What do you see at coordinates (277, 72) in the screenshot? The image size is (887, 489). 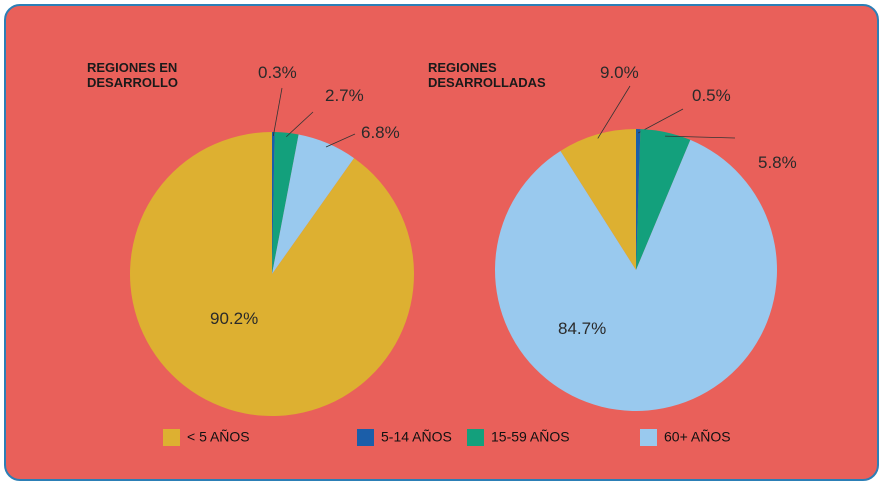 I see `value-label: 0.3%` at bounding box center [277, 72].